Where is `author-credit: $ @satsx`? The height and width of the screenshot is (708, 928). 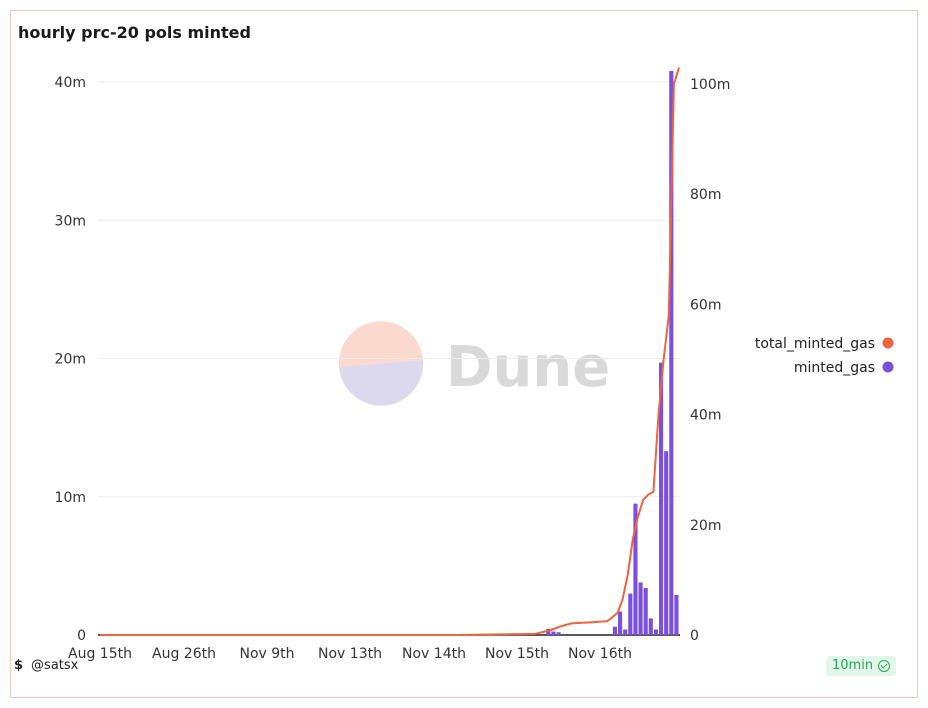
author-credit: $ @satsx is located at coordinates (46, 665).